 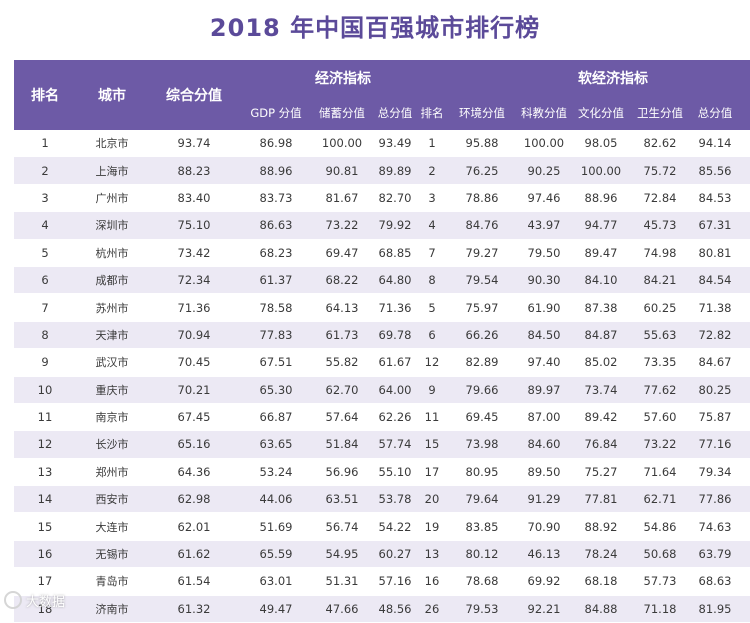 I want to click on cell-gdp-score: 66.87, so click(x=276, y=417).